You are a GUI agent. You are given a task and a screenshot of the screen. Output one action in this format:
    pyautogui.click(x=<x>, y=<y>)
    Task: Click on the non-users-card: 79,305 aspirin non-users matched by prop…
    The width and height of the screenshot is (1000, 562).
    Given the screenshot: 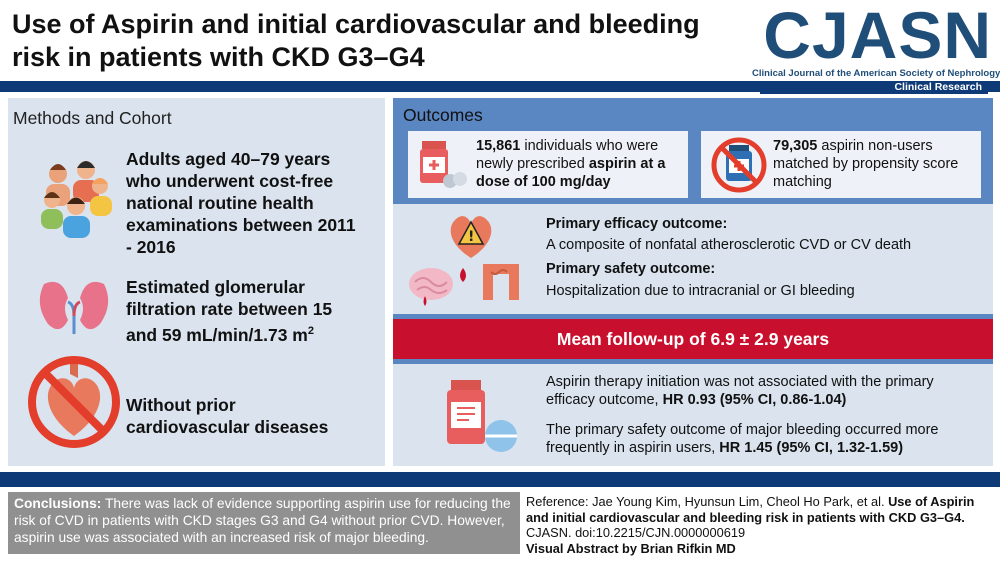 What is the action you would take?
    pyautogui.click(x=841, y=164)
    